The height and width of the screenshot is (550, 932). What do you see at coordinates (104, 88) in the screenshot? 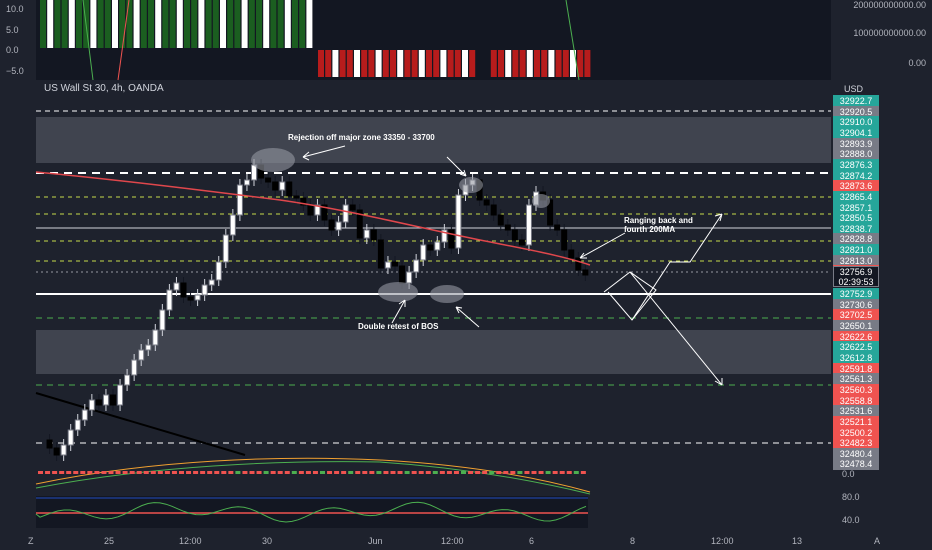
I see `chart-title: US Wall St 30, 4h, OANDA` at bounding box center [104, 88].